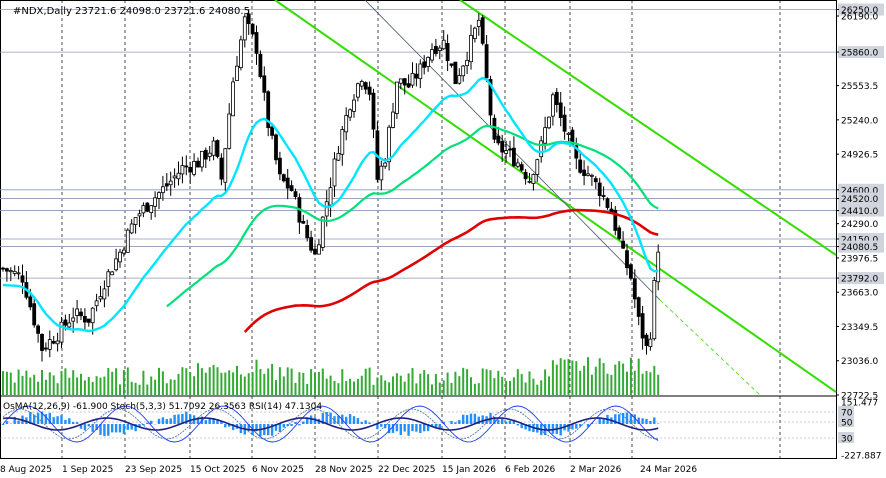  Describe the element at coordinates (596, 470) in the screenshot. I see `time-tick-label: 2 Mar 2026` at that location.